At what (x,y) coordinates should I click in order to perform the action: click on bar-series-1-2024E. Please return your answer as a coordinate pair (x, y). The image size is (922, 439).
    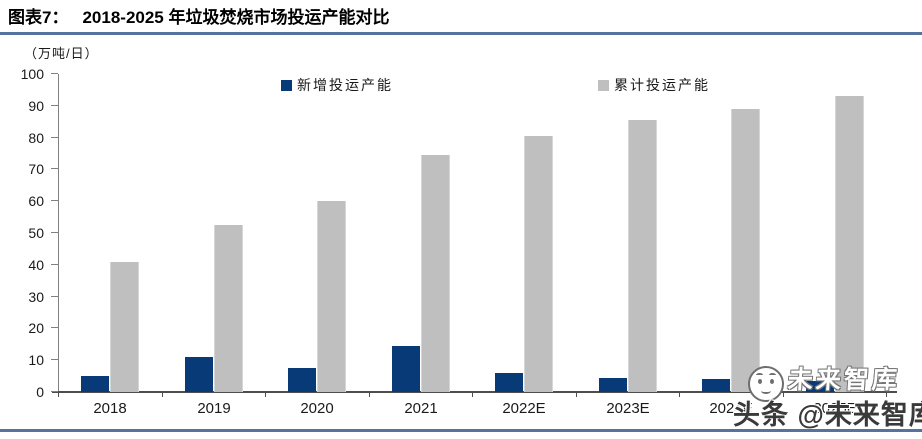
    Looking at the image, I should click on (745, 250).